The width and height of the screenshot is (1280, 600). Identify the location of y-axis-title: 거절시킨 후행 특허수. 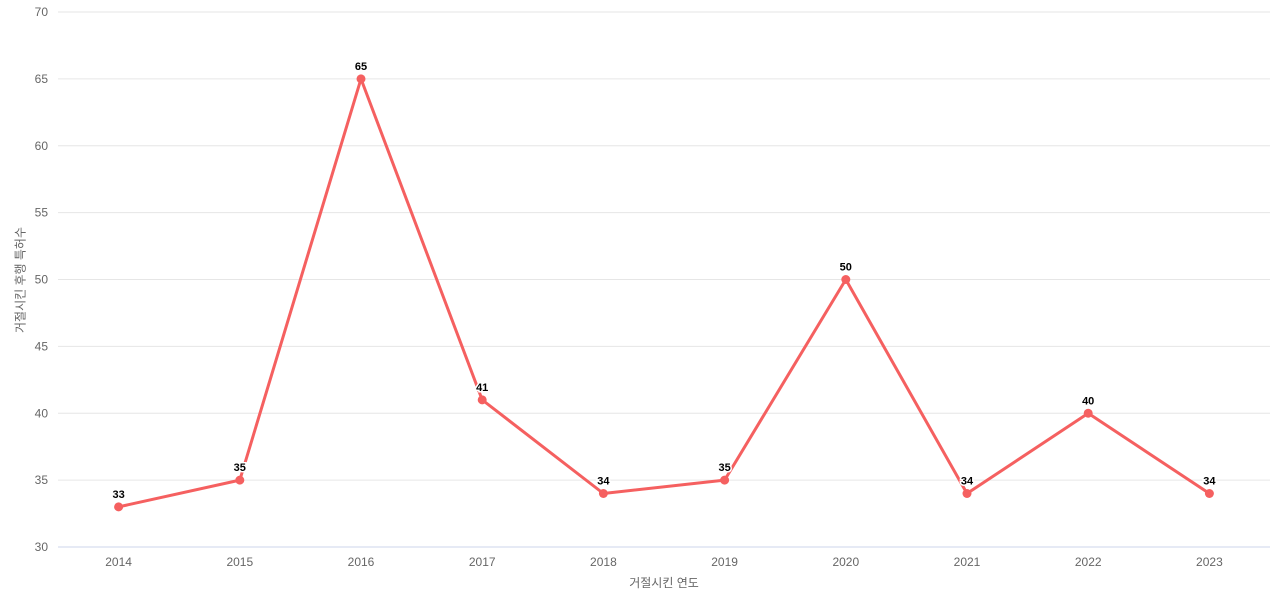
(20, 280).